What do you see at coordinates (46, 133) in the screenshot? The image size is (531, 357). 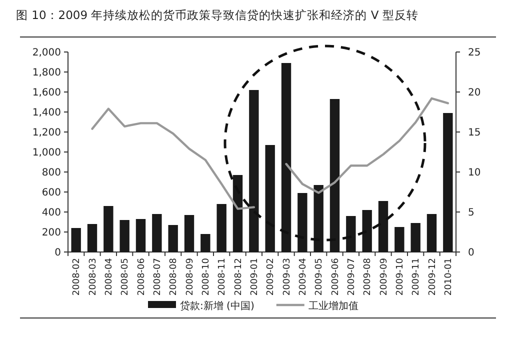 I see `y-tick-label: 1,200` at bounding box center [46, 133].